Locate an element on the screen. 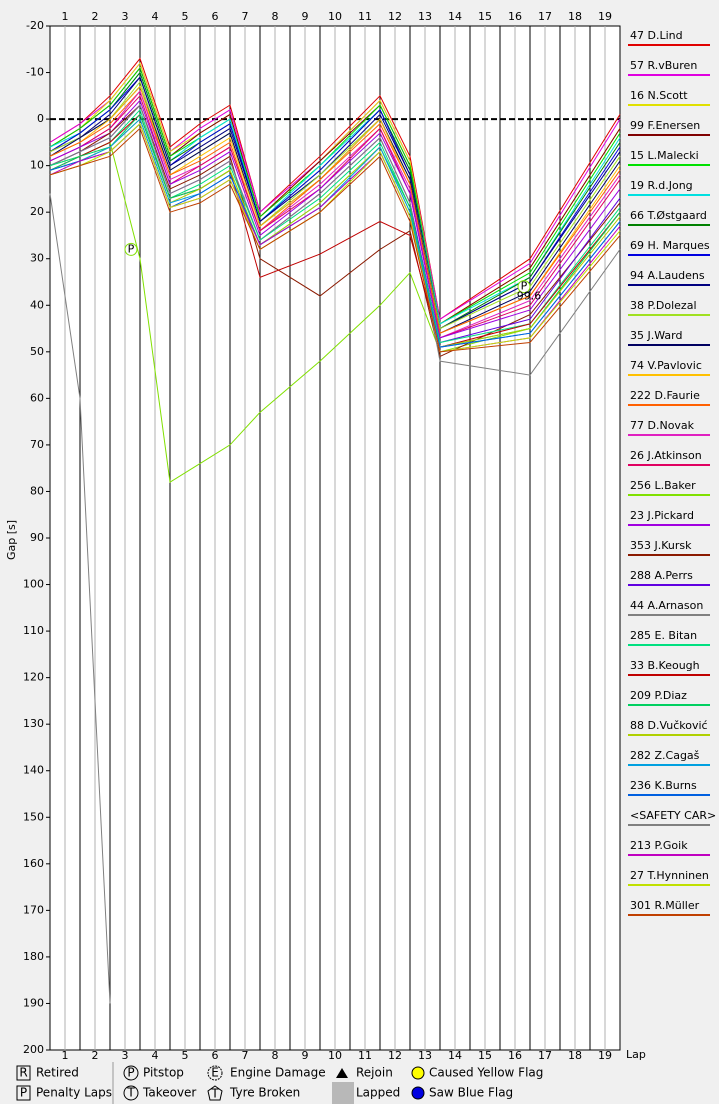  annotation-marker is located at coordinates (131, 249).